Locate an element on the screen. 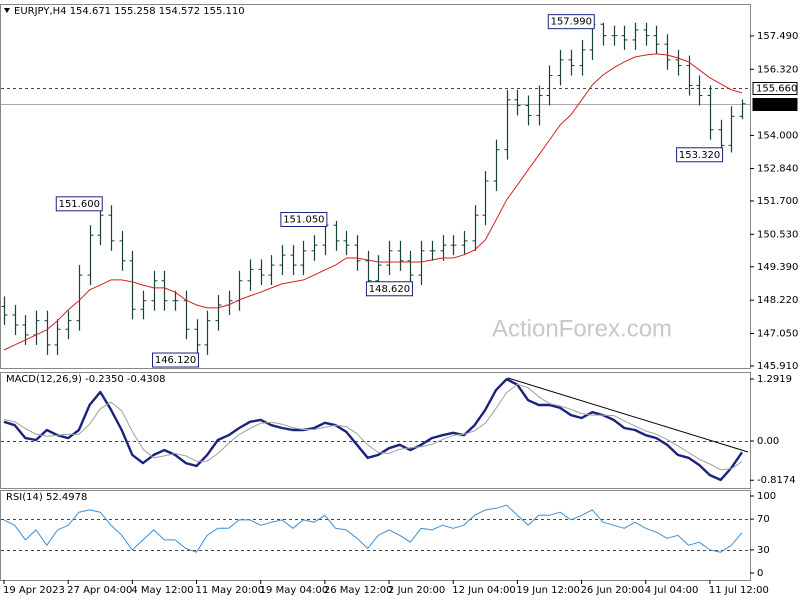 The width and height of the screenshot is (800, 600). annotation-label: 146.120 is located at coordinates (175, 360).